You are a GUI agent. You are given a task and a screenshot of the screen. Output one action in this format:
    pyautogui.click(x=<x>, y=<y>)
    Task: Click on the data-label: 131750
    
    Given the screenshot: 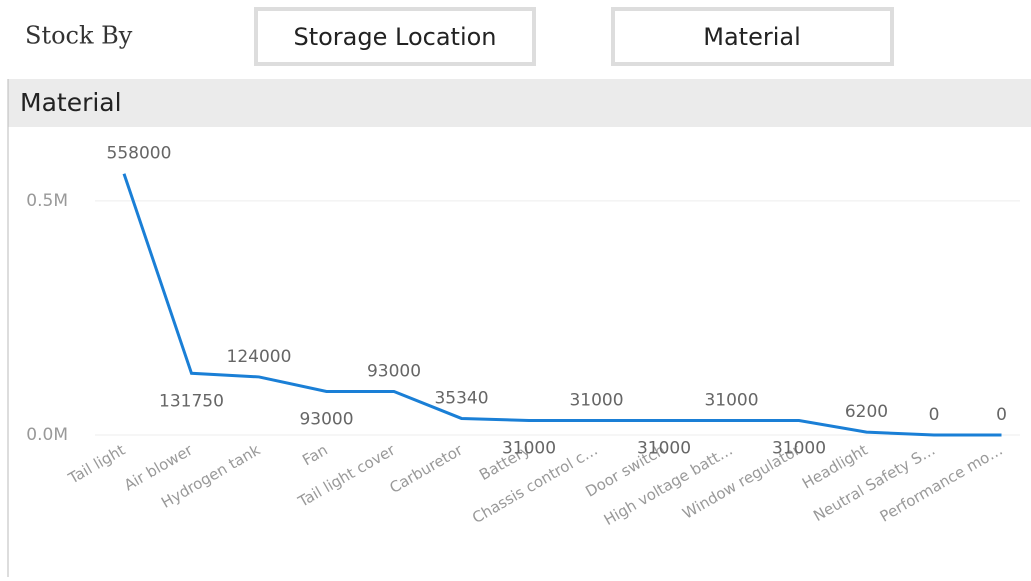 What is the action you would take?
    pyautogui.click(x=191, y=401)
    